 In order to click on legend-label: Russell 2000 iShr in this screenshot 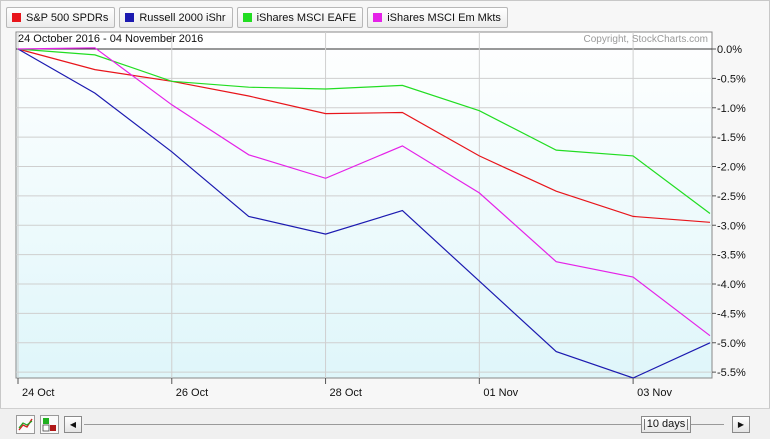, I will do `click(182, 17)`.